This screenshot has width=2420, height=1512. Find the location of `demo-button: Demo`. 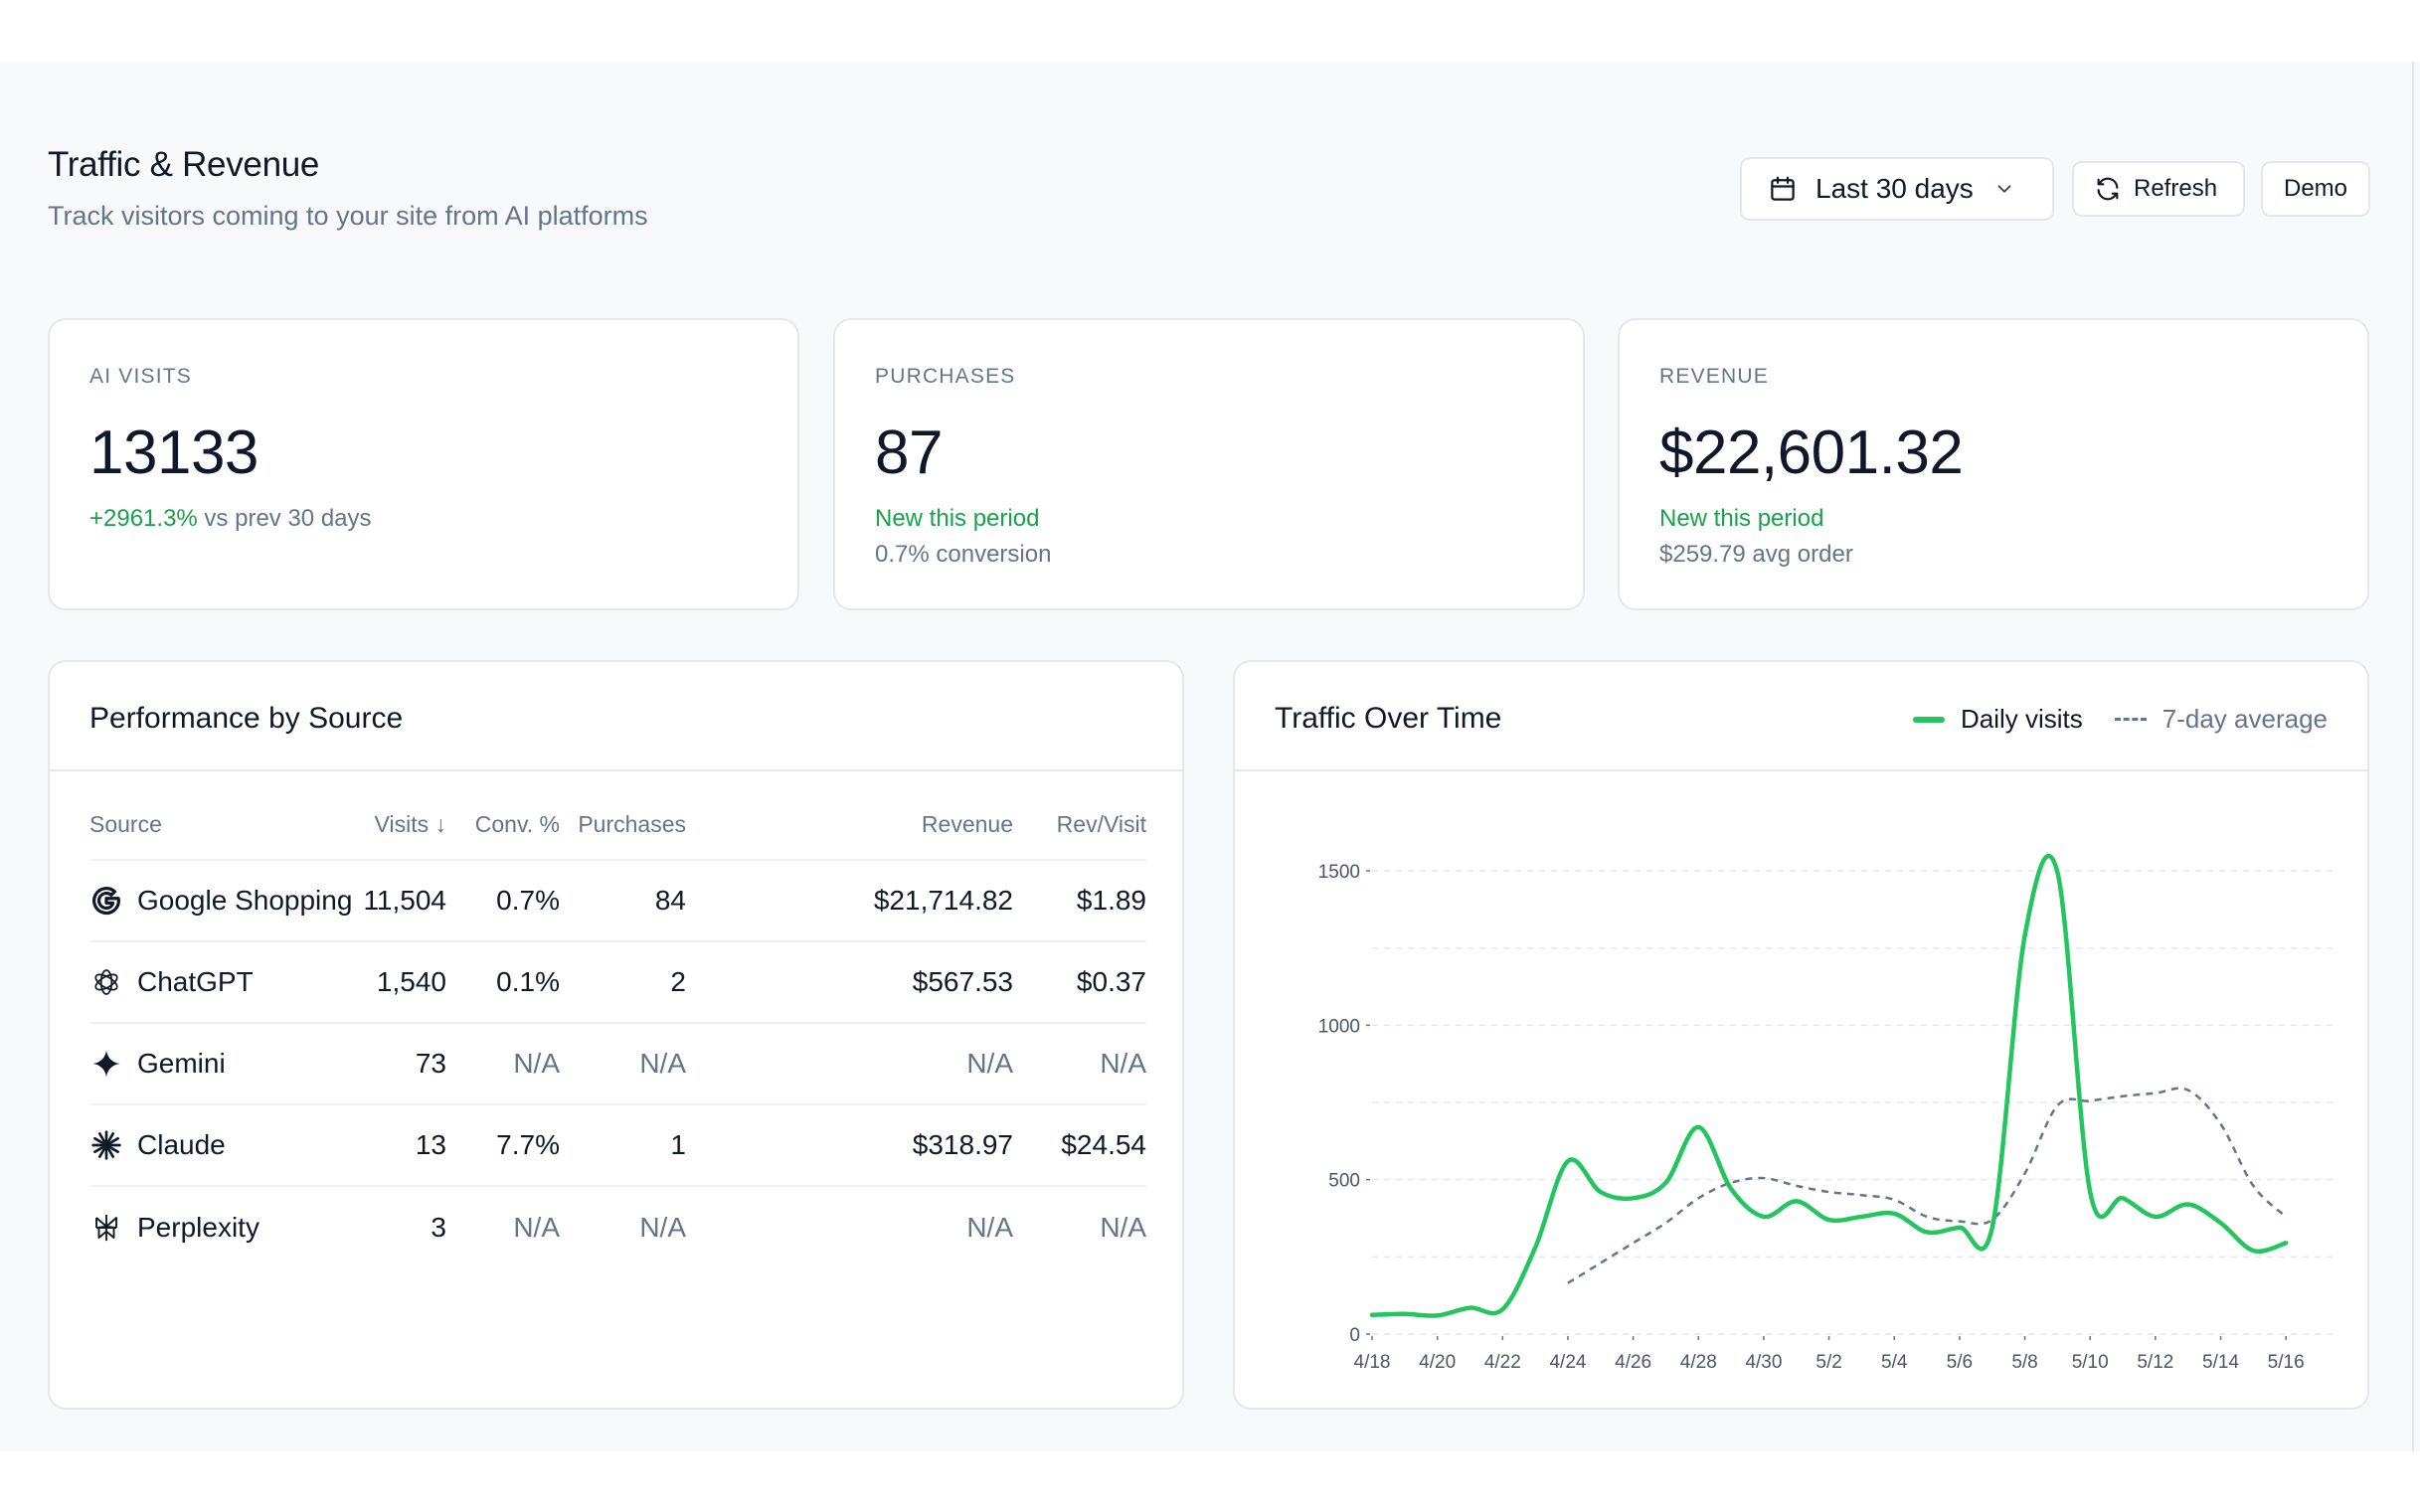

demo-button: Demo is located at coordinates (2316, 189).